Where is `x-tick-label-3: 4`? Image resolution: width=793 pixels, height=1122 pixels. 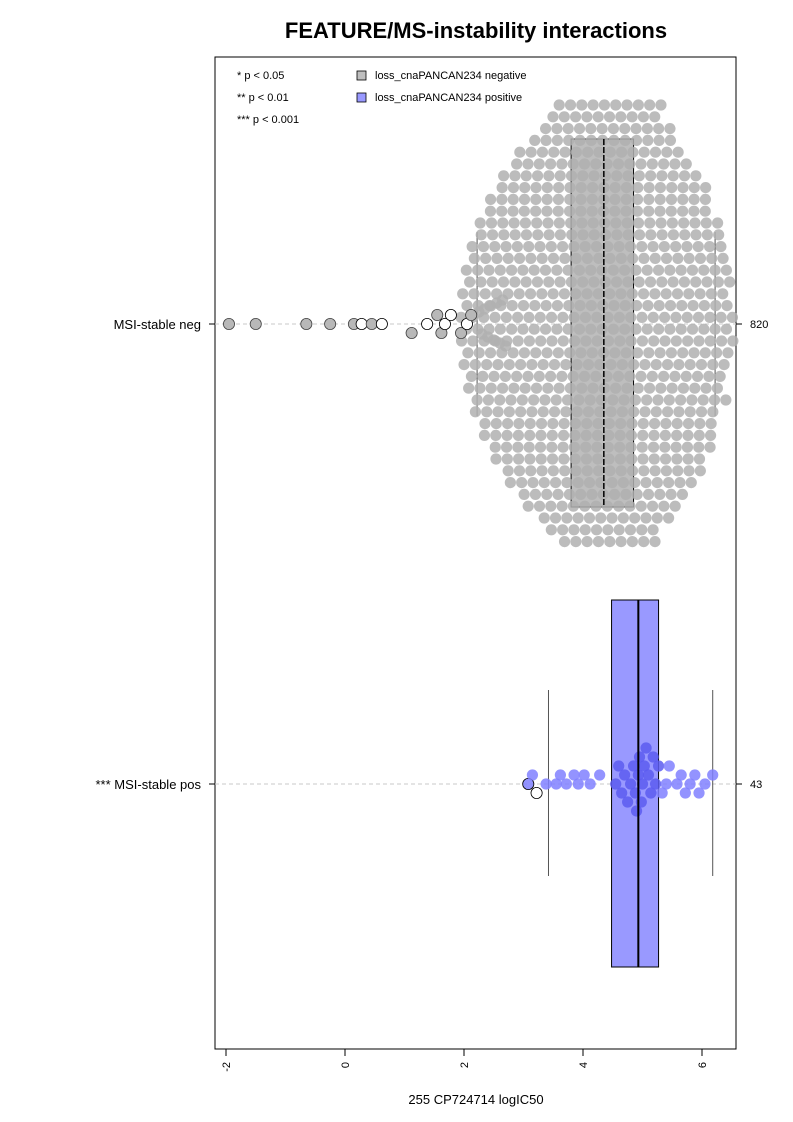
x-tick-label-3: 4 is located at coordinates (584, 1065).